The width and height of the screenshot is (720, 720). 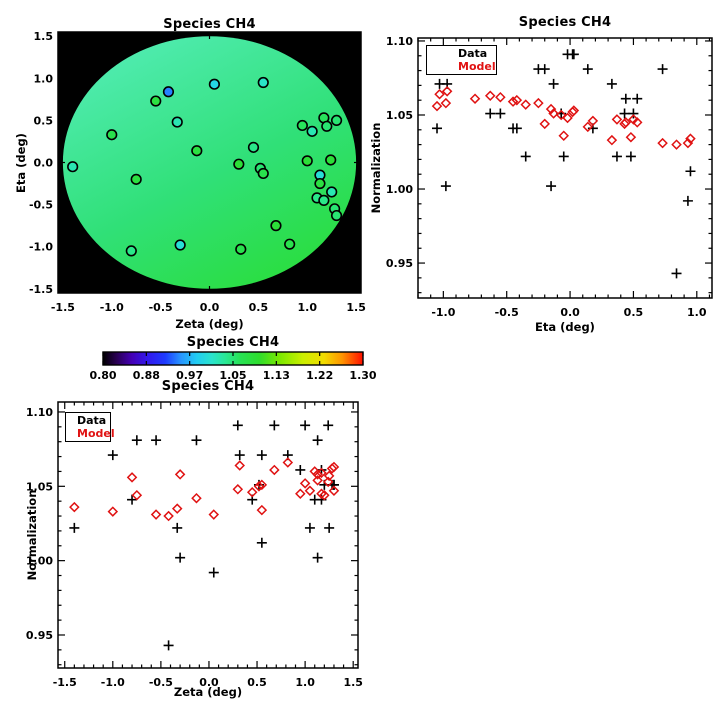 What do you see at coordinates (565, 327) in the screenshot?
I see `x-axis-label: Eta (deg)` at bounding box center [565, 327].